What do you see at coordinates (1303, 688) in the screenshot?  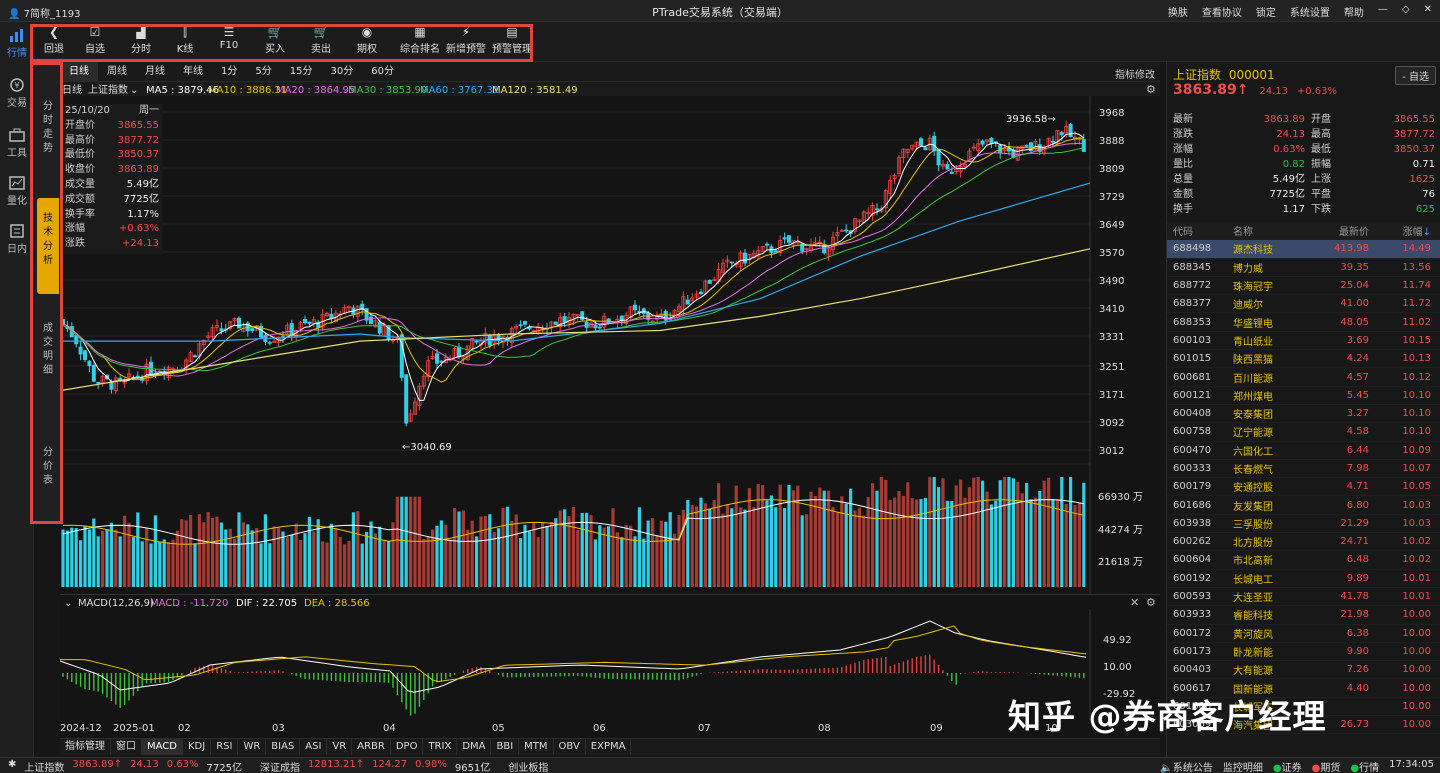 I see `table-row: 600617 国新能源 4.40 10.00` at bounding box center [1303, 688].